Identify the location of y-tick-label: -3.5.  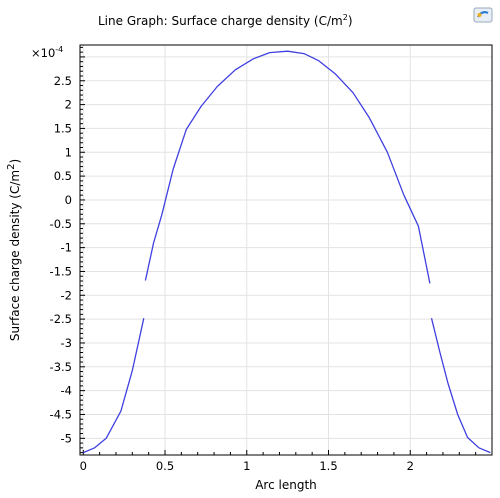
(61, 367).